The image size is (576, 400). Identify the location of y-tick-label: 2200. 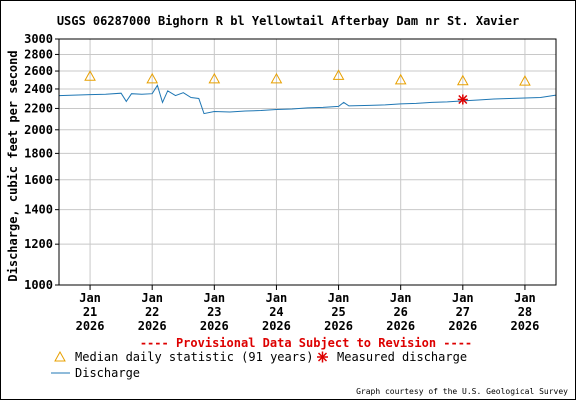
(38, 108).